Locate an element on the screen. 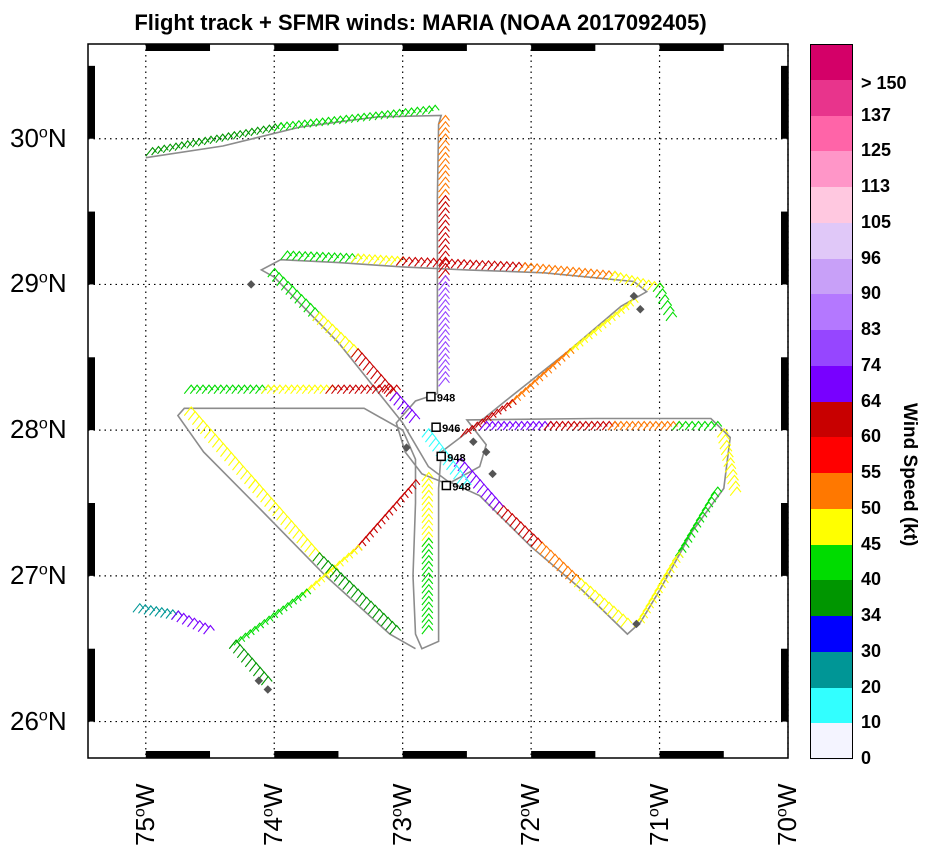 Image resolution: width=931 pixels, height=848 pixels. pressure-point-marker is located at coordinates (446, 485).